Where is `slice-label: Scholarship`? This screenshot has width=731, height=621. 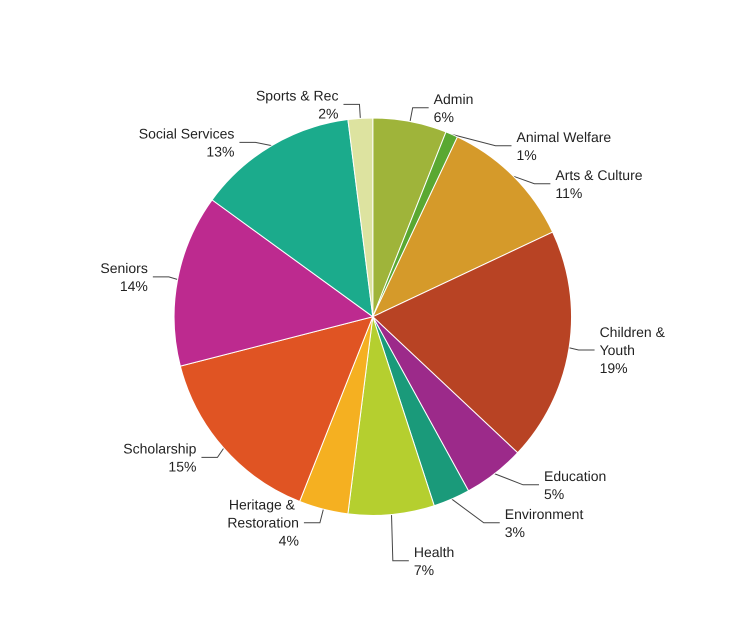 slice-label: Scholarship is located at coordinates (160, 448).